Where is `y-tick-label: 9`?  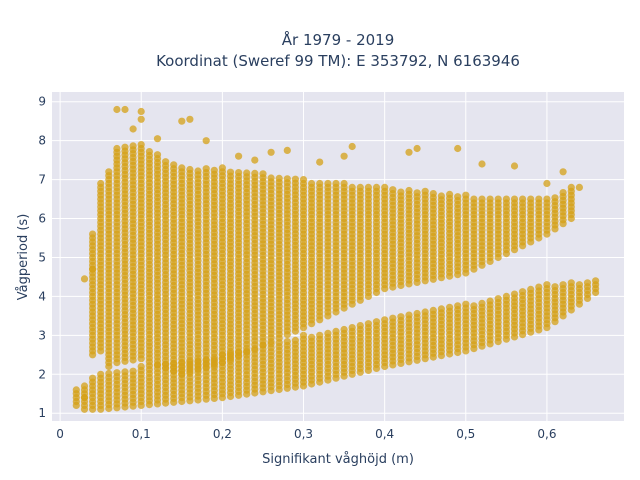
y-tick-label: 9 is located at coordinates (42, 102).